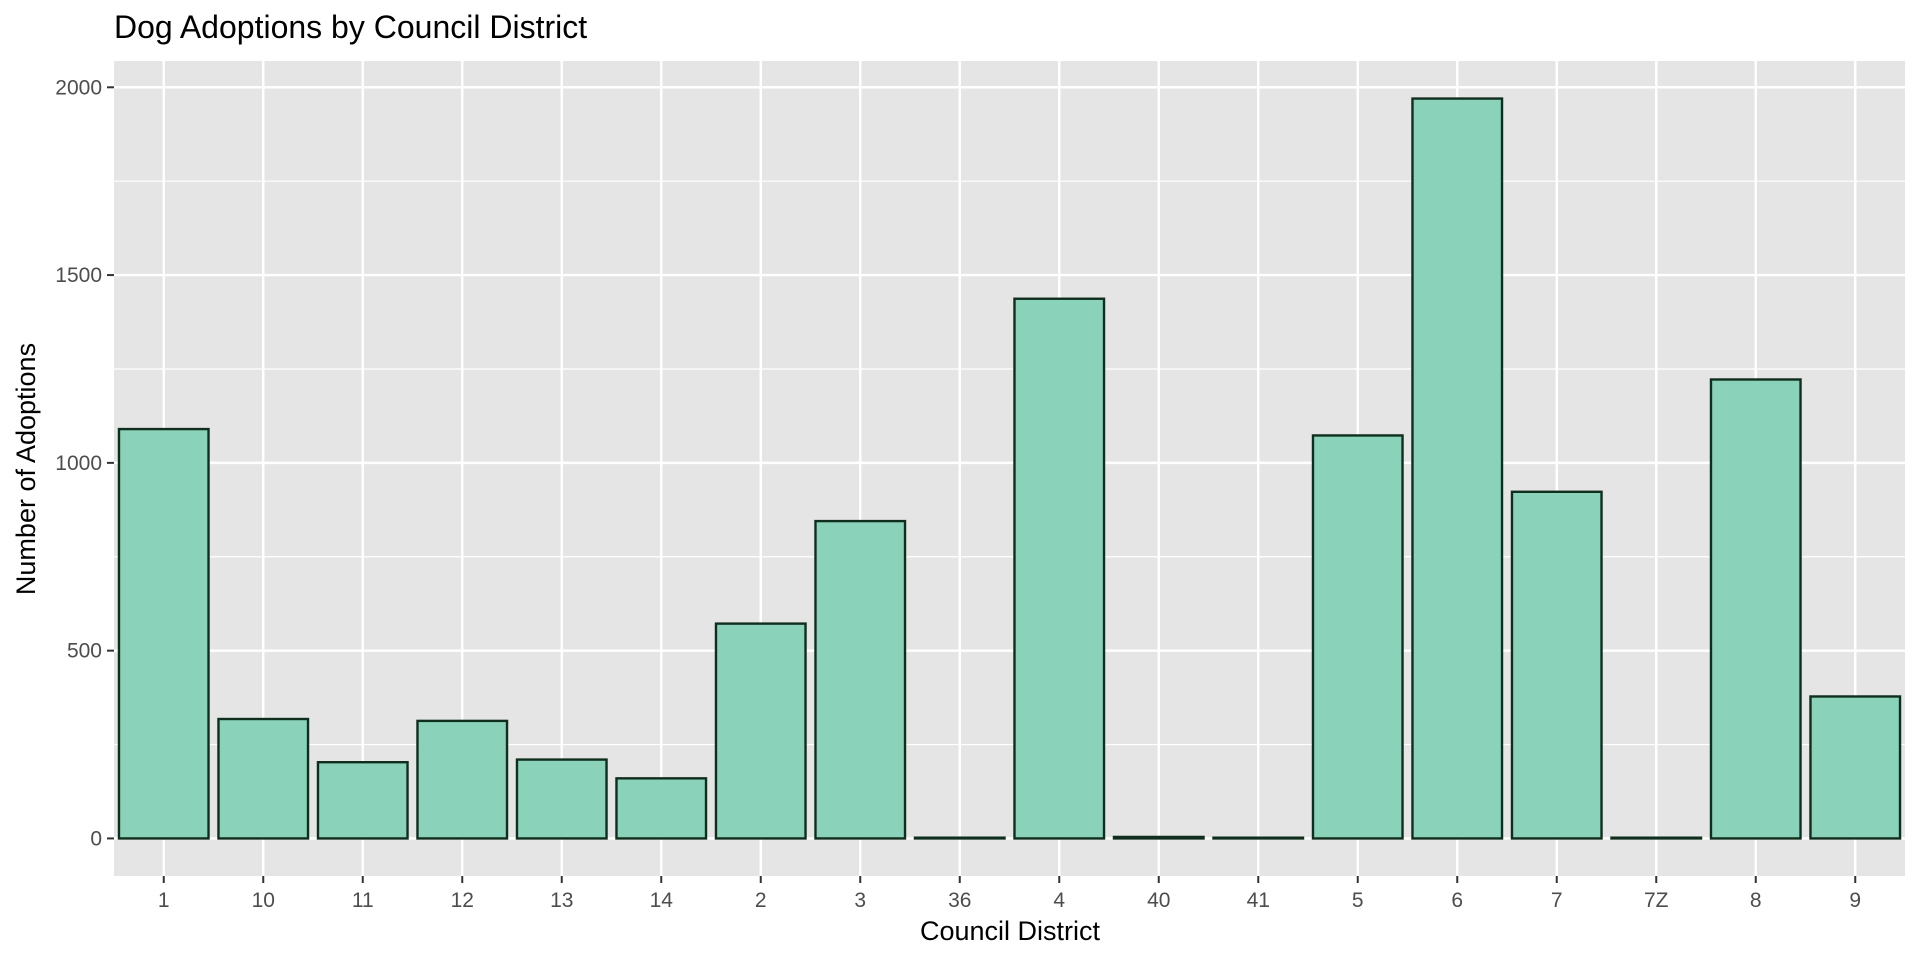 The width and height of the screenshot is (1920, 960). Describe the element at coordinates (164, 900) in the screenshot. I see `x-tick-label: 1` at that location.